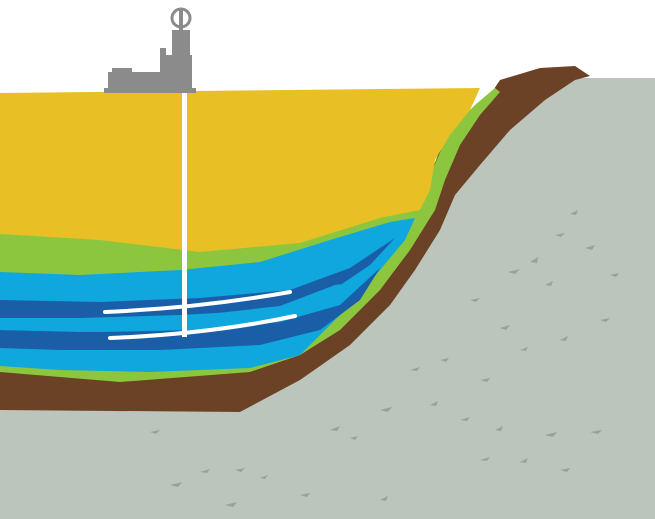 The height and width of the screenshot is (519, 655). What do you see at coordinates (184, 214) in the screenshot?
I see `well-pipe` at bounding box center [184, 214].